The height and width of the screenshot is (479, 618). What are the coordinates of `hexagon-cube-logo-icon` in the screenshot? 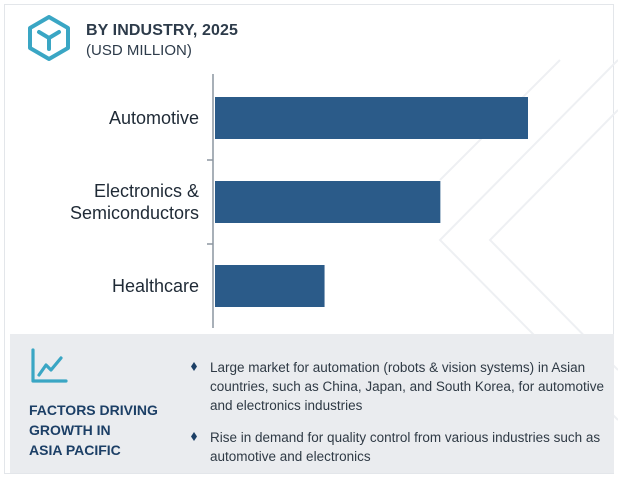 It's located at (49, 38).